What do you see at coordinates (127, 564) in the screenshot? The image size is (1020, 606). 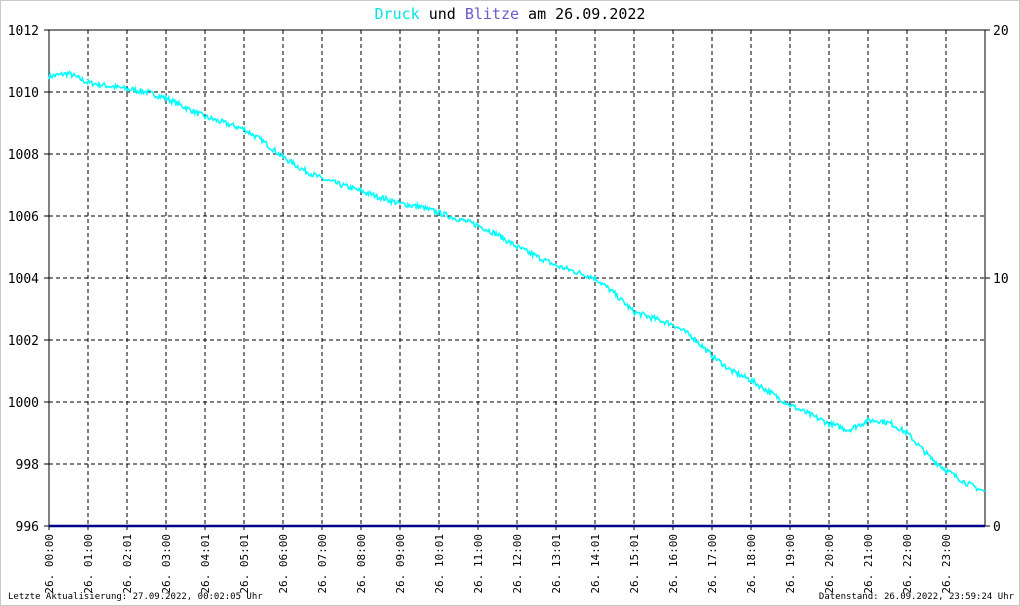 I see `x-tick-label: 26. 02:01` at bounding box center [127, 564].